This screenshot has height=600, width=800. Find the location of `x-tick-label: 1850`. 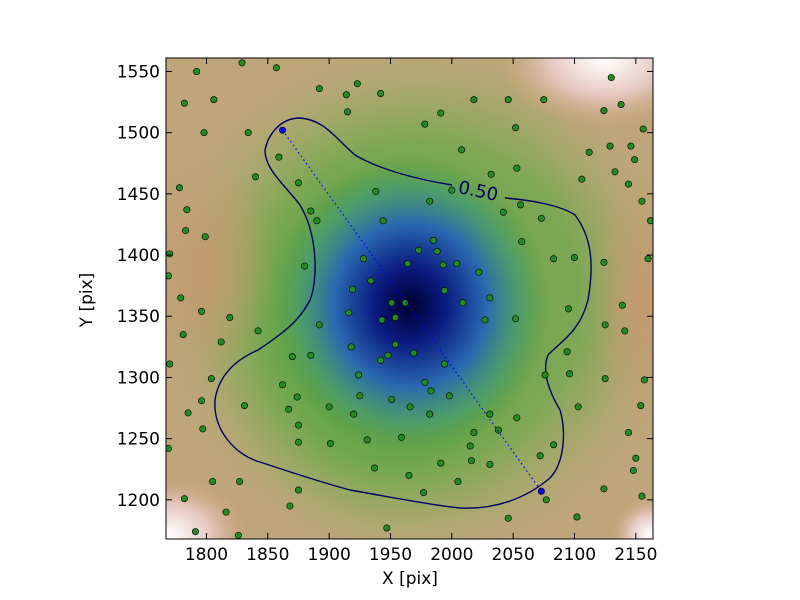

x-tick-label: 1850 is located at coordinates (267, 555).